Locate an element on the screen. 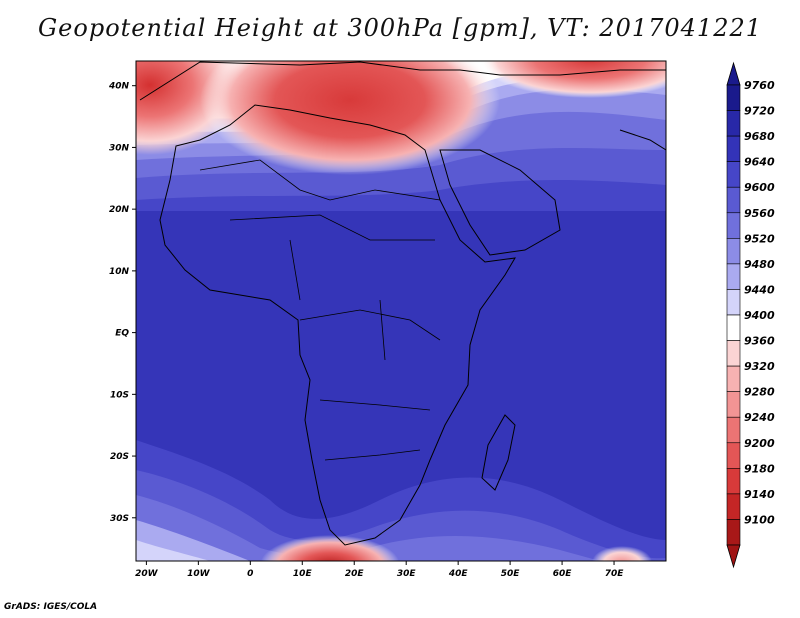  colorbar-label: 9140 is located at coordinates (759, 494).